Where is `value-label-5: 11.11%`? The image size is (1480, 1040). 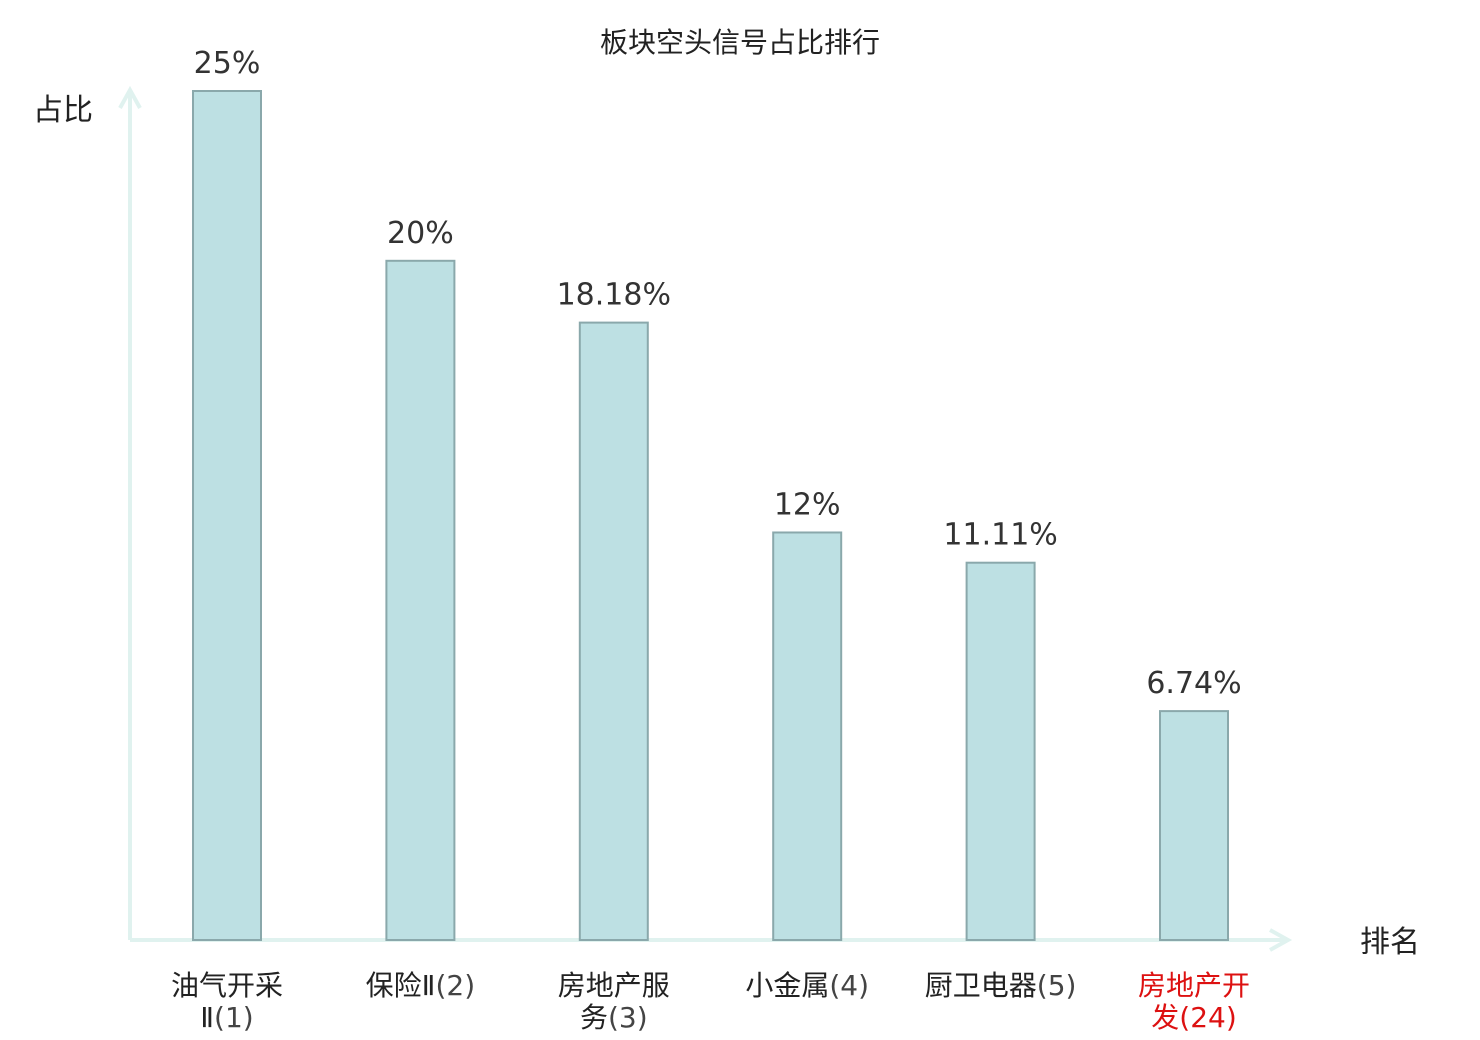 value-label-5: 11.11% is located at coordinates (1000, 535).